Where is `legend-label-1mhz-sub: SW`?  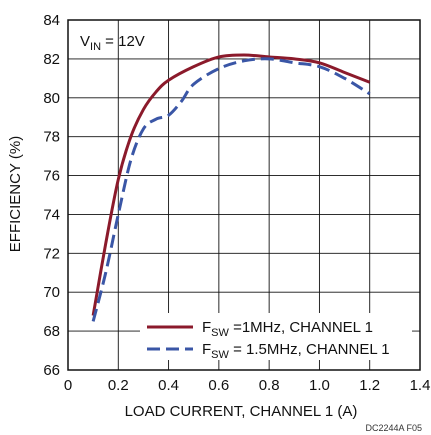 legend-label-1mhz-sub: SW is located at coordinates (220, 333).